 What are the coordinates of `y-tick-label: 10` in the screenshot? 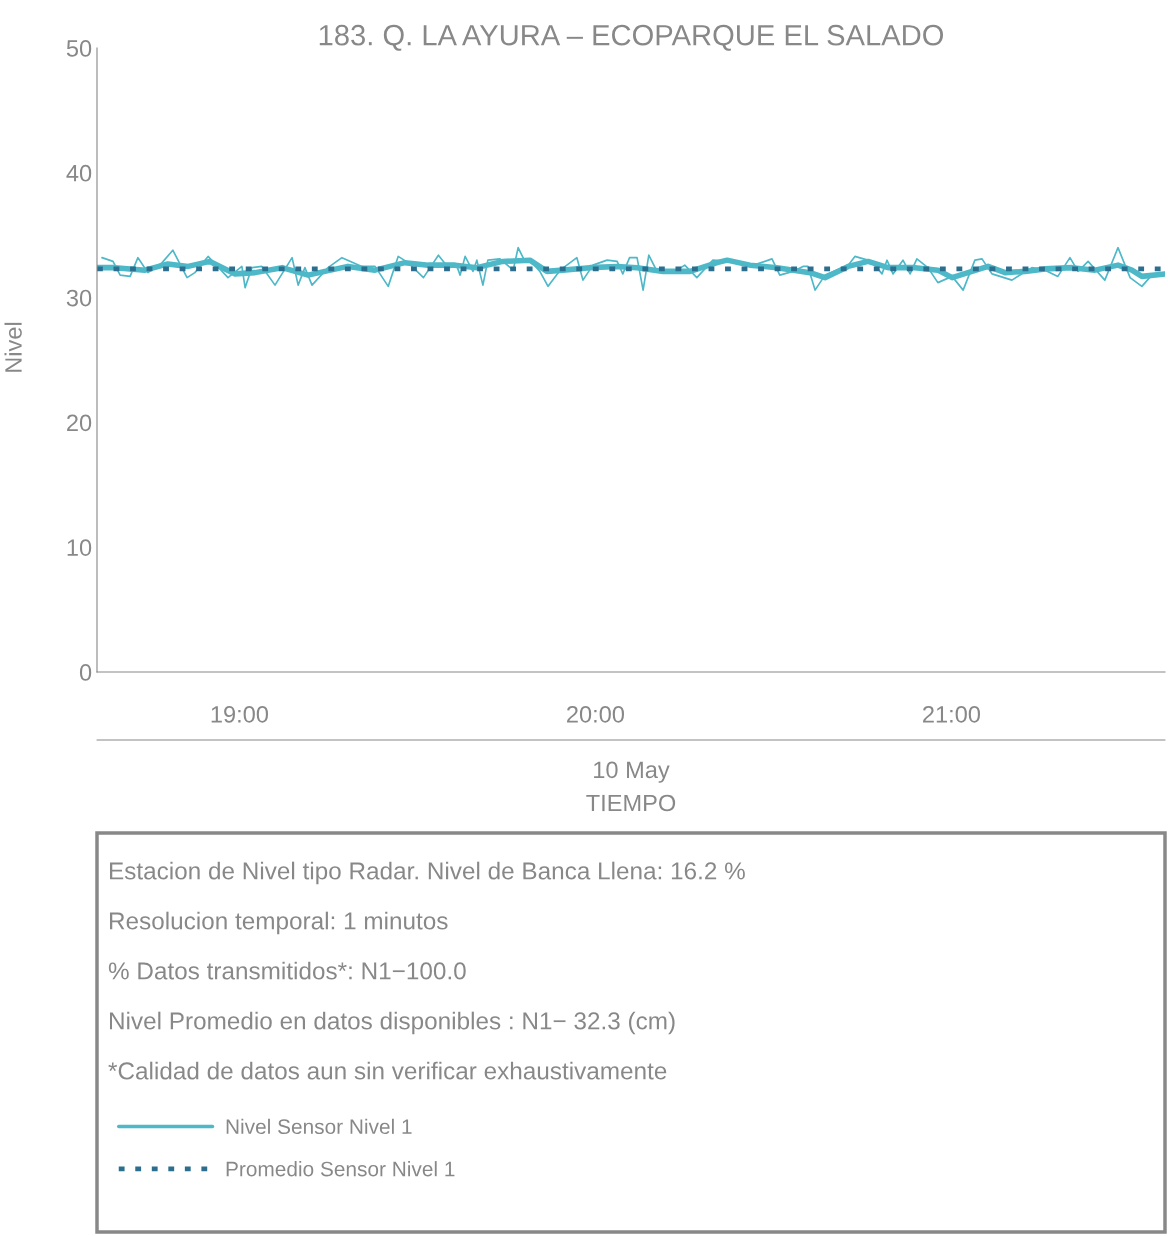 It's located at (79, 547).